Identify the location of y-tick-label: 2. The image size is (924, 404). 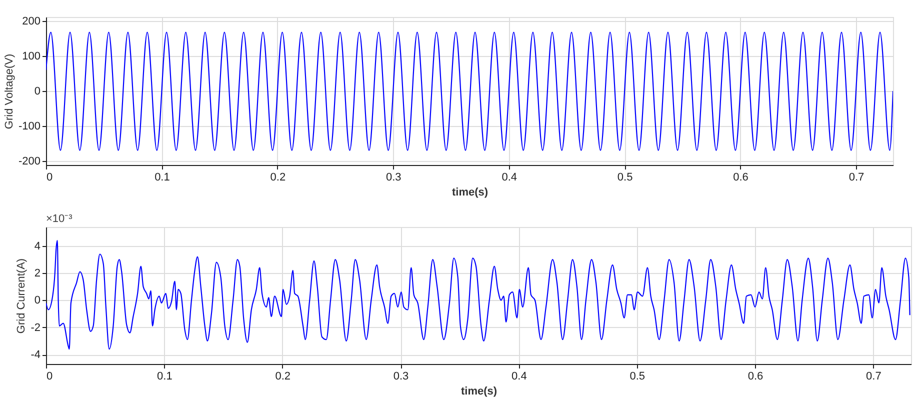
(37, 274).